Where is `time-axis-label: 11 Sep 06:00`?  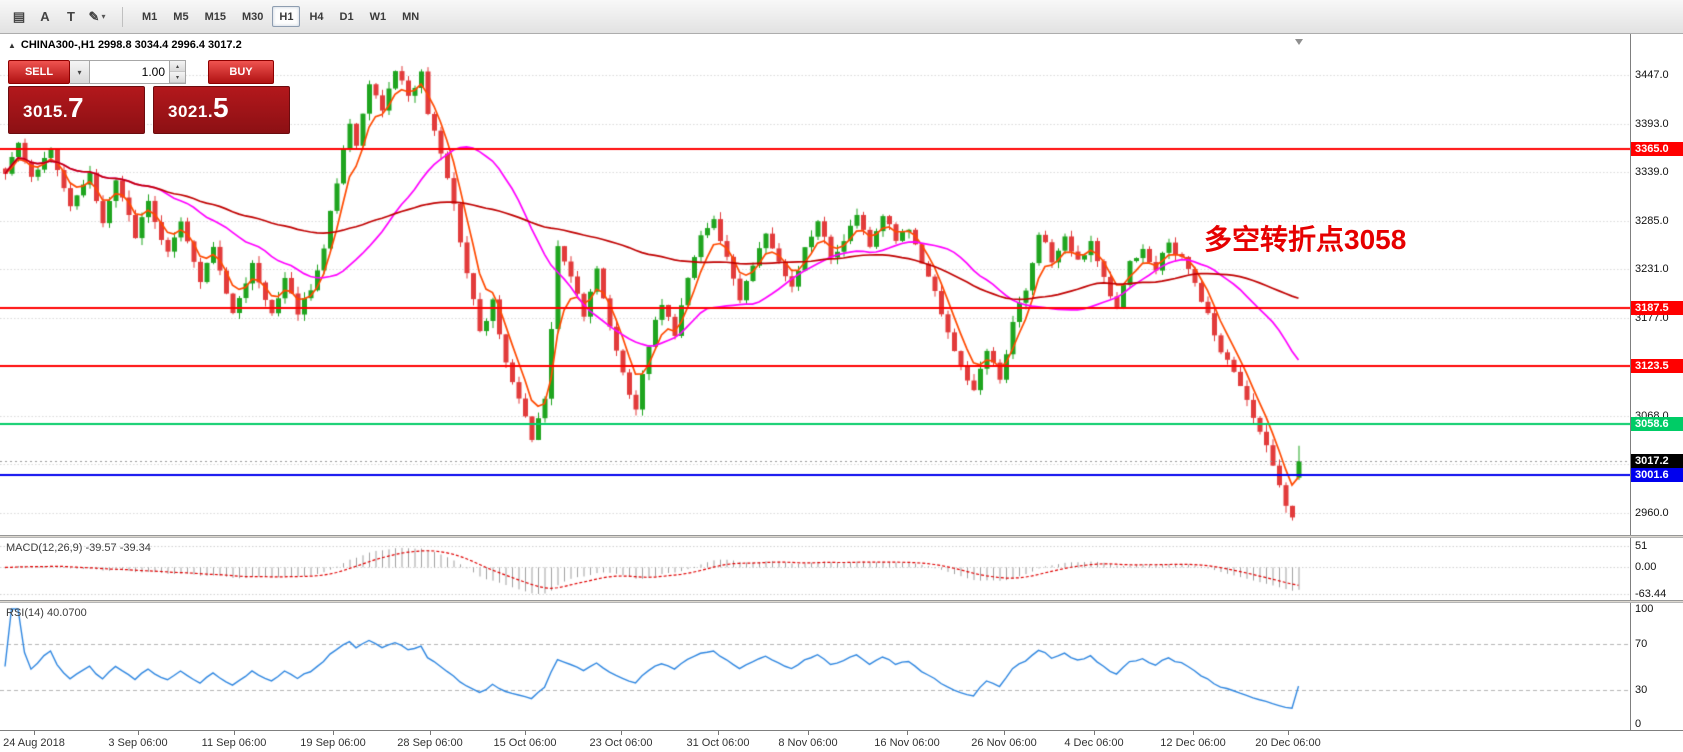 time-axis-label: 11 Sep 06:00 is located at coordinates (234, 743).